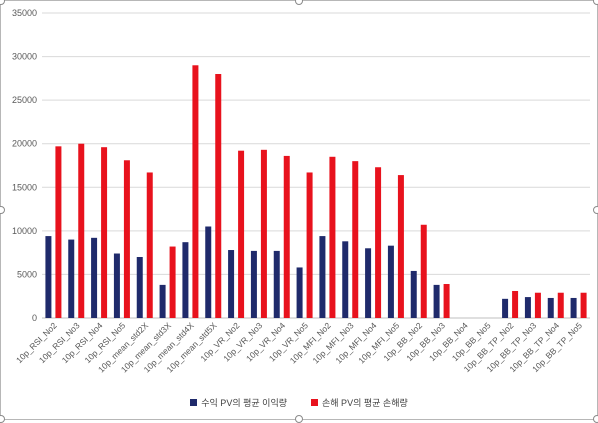 The image size is (598, 423). What do you see at coordinates (299, 419) in the screenshot?
I see `resize-handle-bottom-center` at bounding box center [299, 419].